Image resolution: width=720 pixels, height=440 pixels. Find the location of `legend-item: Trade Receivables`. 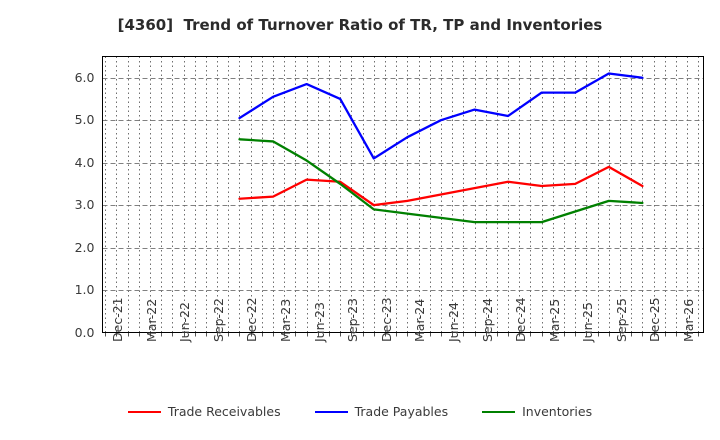

legend-item: Trade Receivables is located at coordinates (204, 411).